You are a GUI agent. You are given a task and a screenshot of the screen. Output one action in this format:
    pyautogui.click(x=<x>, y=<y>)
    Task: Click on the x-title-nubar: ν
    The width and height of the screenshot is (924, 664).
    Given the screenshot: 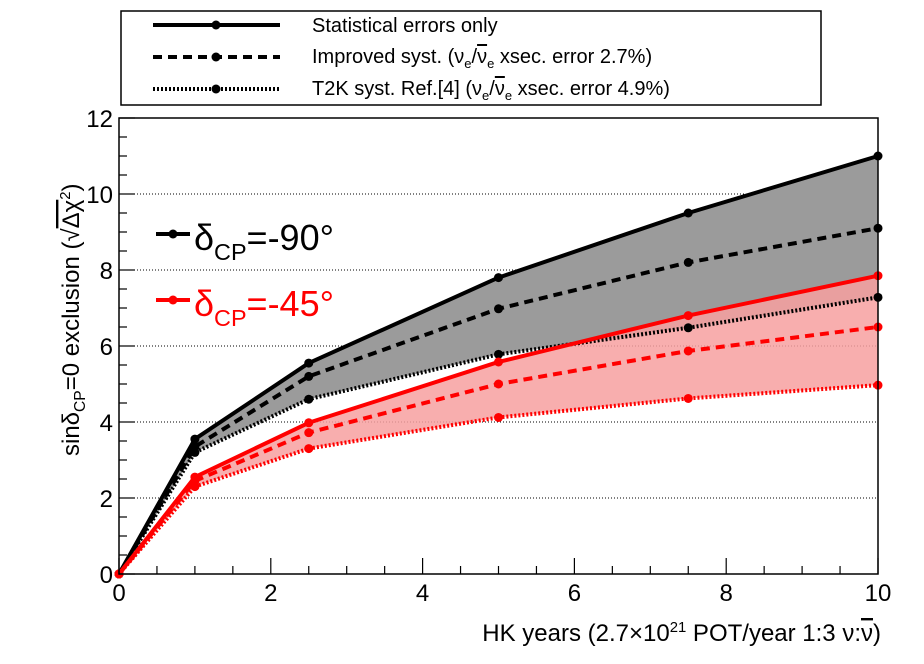 What is the action you would take?
    pyautogui.click(x=867, y=633)
    